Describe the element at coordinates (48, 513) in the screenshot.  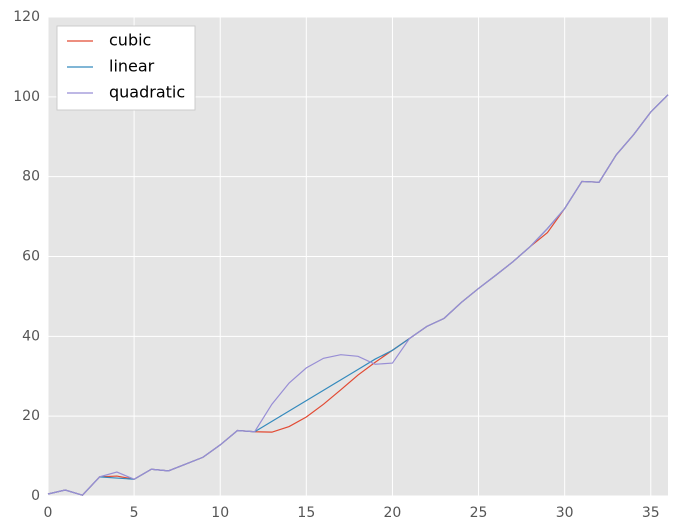
I see `x-tick-label: 0` at that location.